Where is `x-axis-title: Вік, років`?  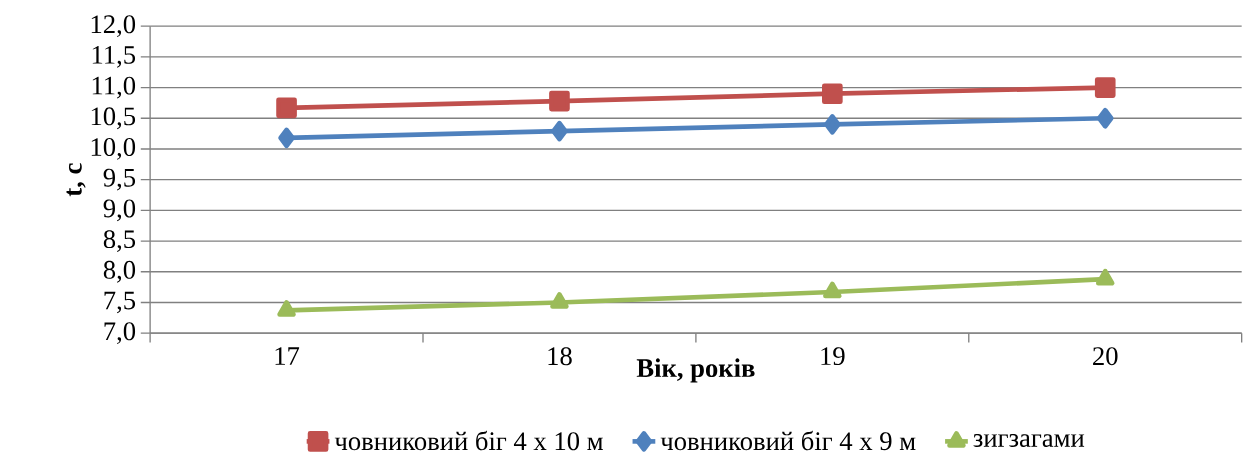
x-axis-title: Вік, років is located at coordinates (695, 370).